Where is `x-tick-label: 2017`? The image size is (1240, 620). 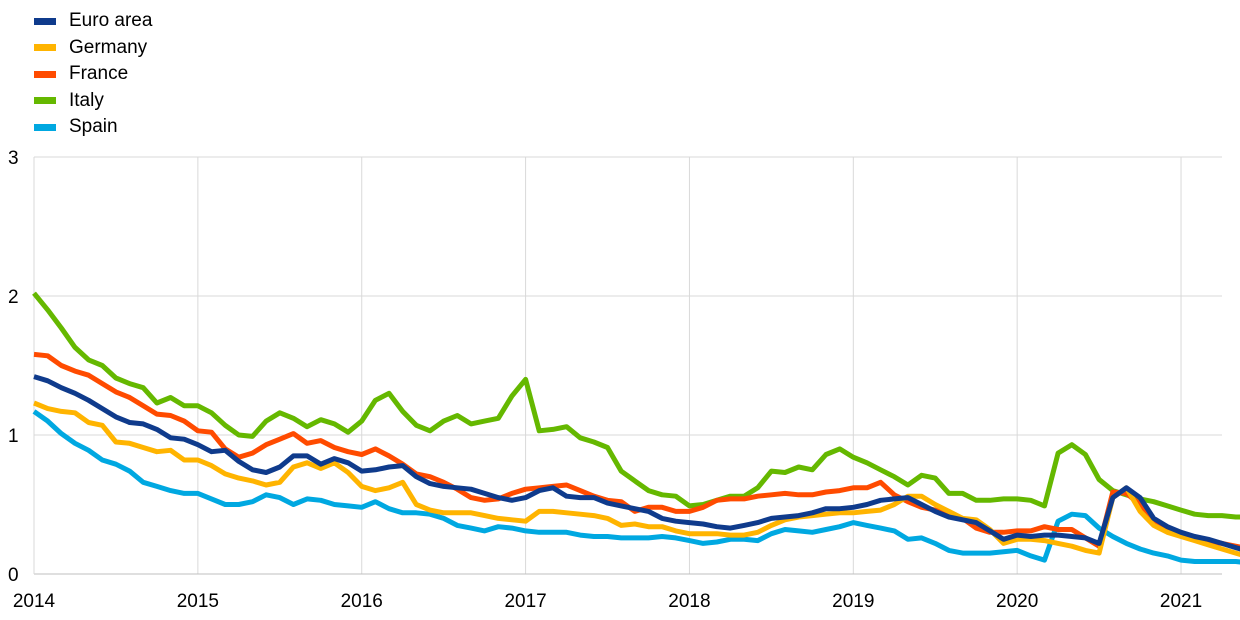 x-tick-label: 2017 is located at coordinates (525, 601).